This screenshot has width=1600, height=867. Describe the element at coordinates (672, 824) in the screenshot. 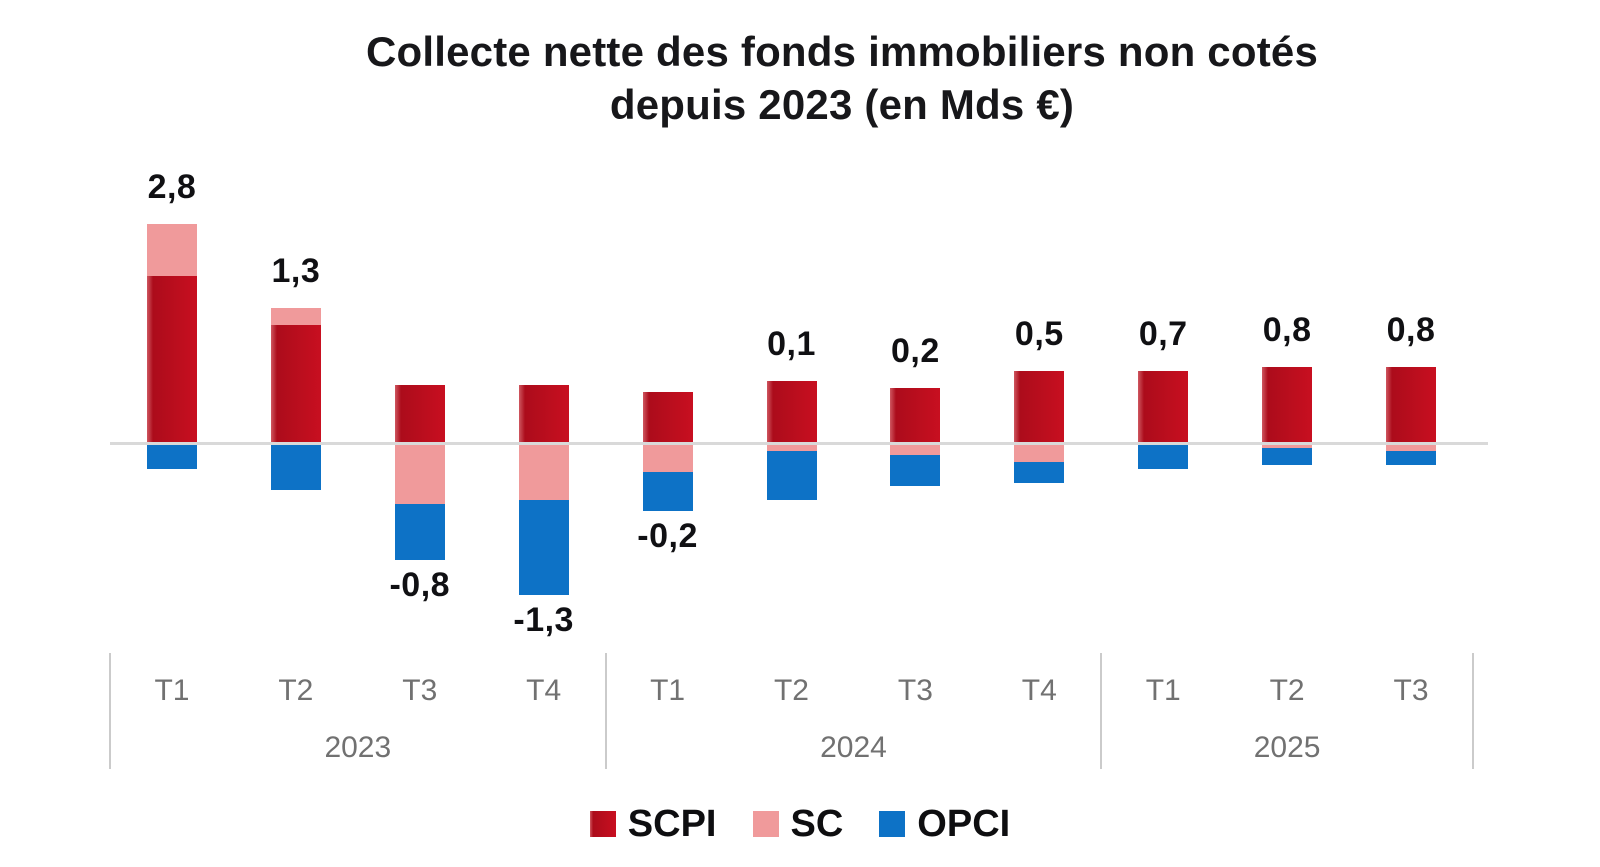

I see `legend-label-scpi: SCPI` at that location.